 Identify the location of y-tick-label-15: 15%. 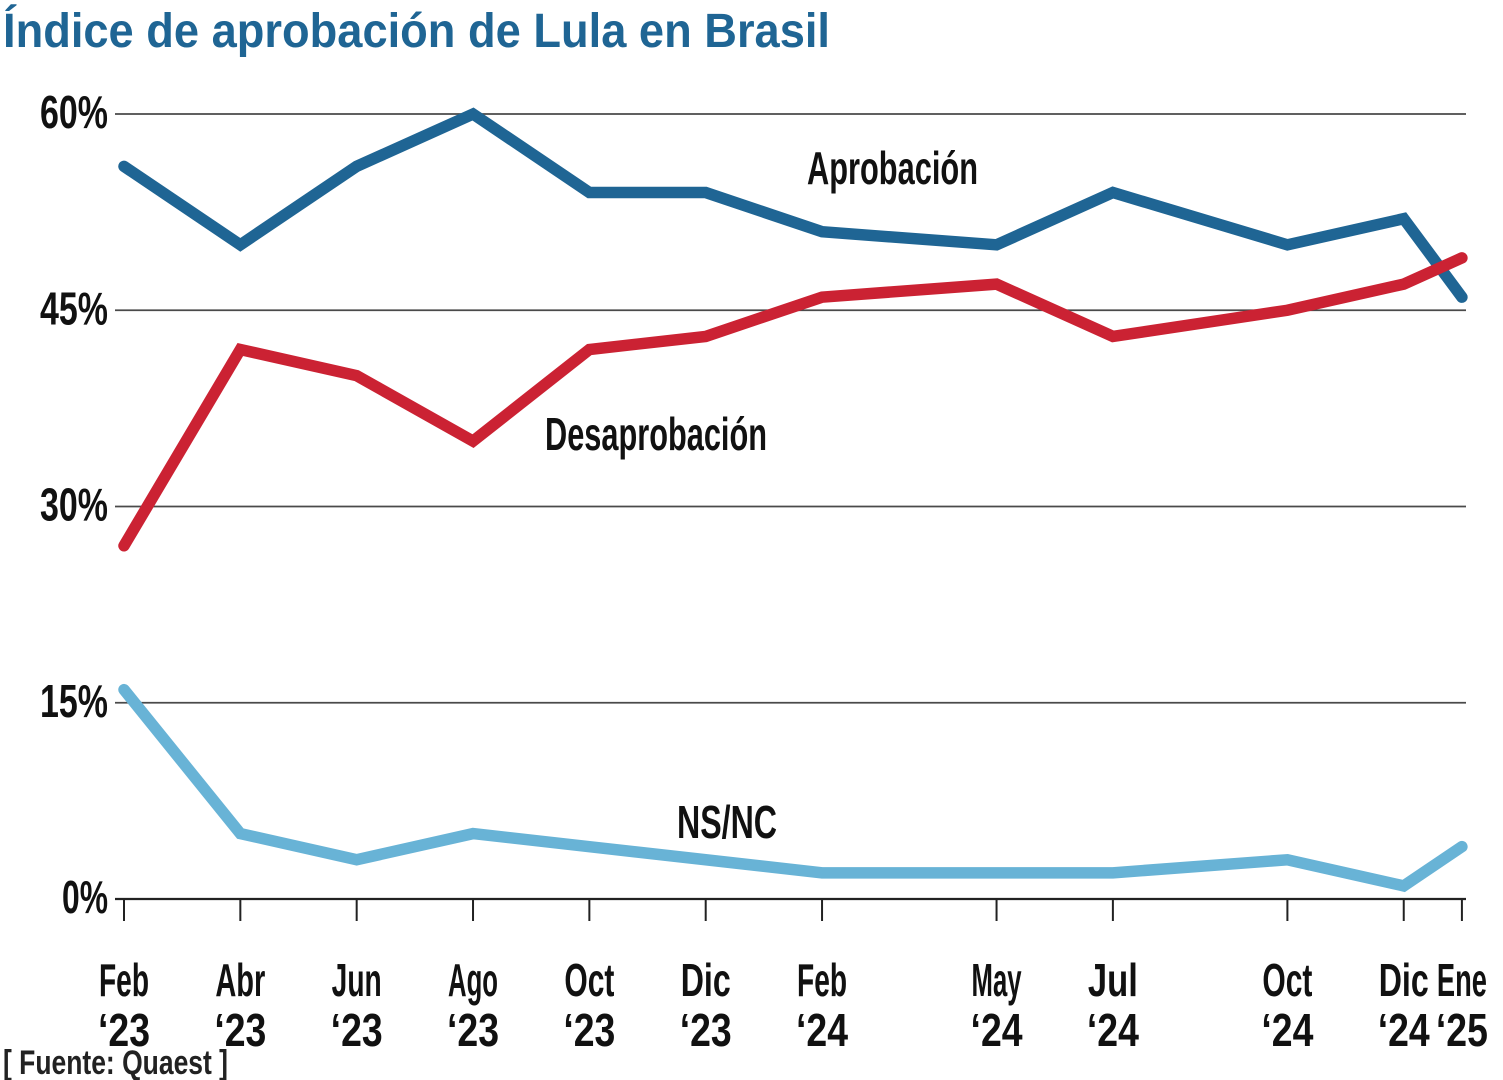
(74, 701).